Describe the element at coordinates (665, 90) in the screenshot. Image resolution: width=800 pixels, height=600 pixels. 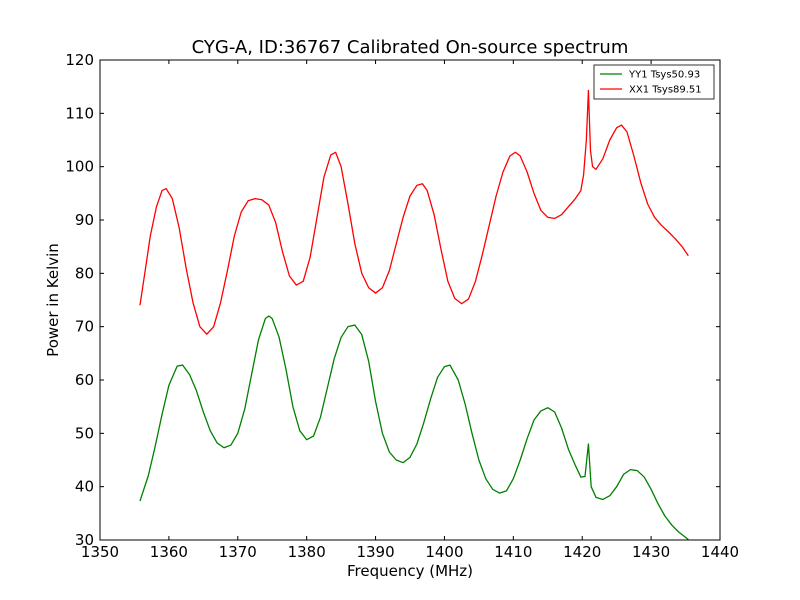
I see `legend-label-1: XX1 Tsys89.51` at that location.